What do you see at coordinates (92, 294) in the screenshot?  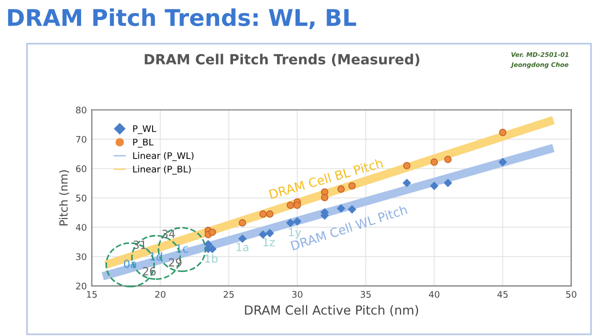 I see `x-tick-label: 15` at bounding box center [92, 294].